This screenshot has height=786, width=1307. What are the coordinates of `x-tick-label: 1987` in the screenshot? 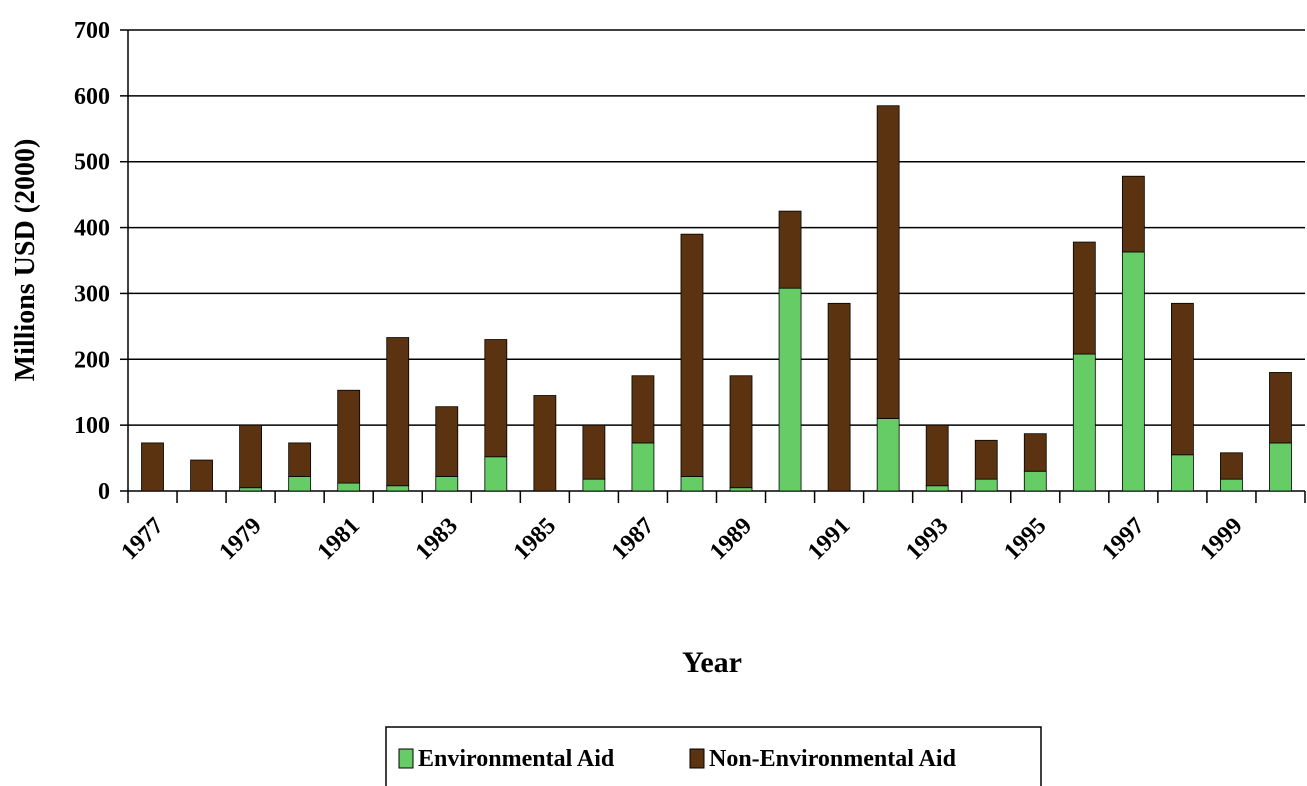 It's located at (633, 539).